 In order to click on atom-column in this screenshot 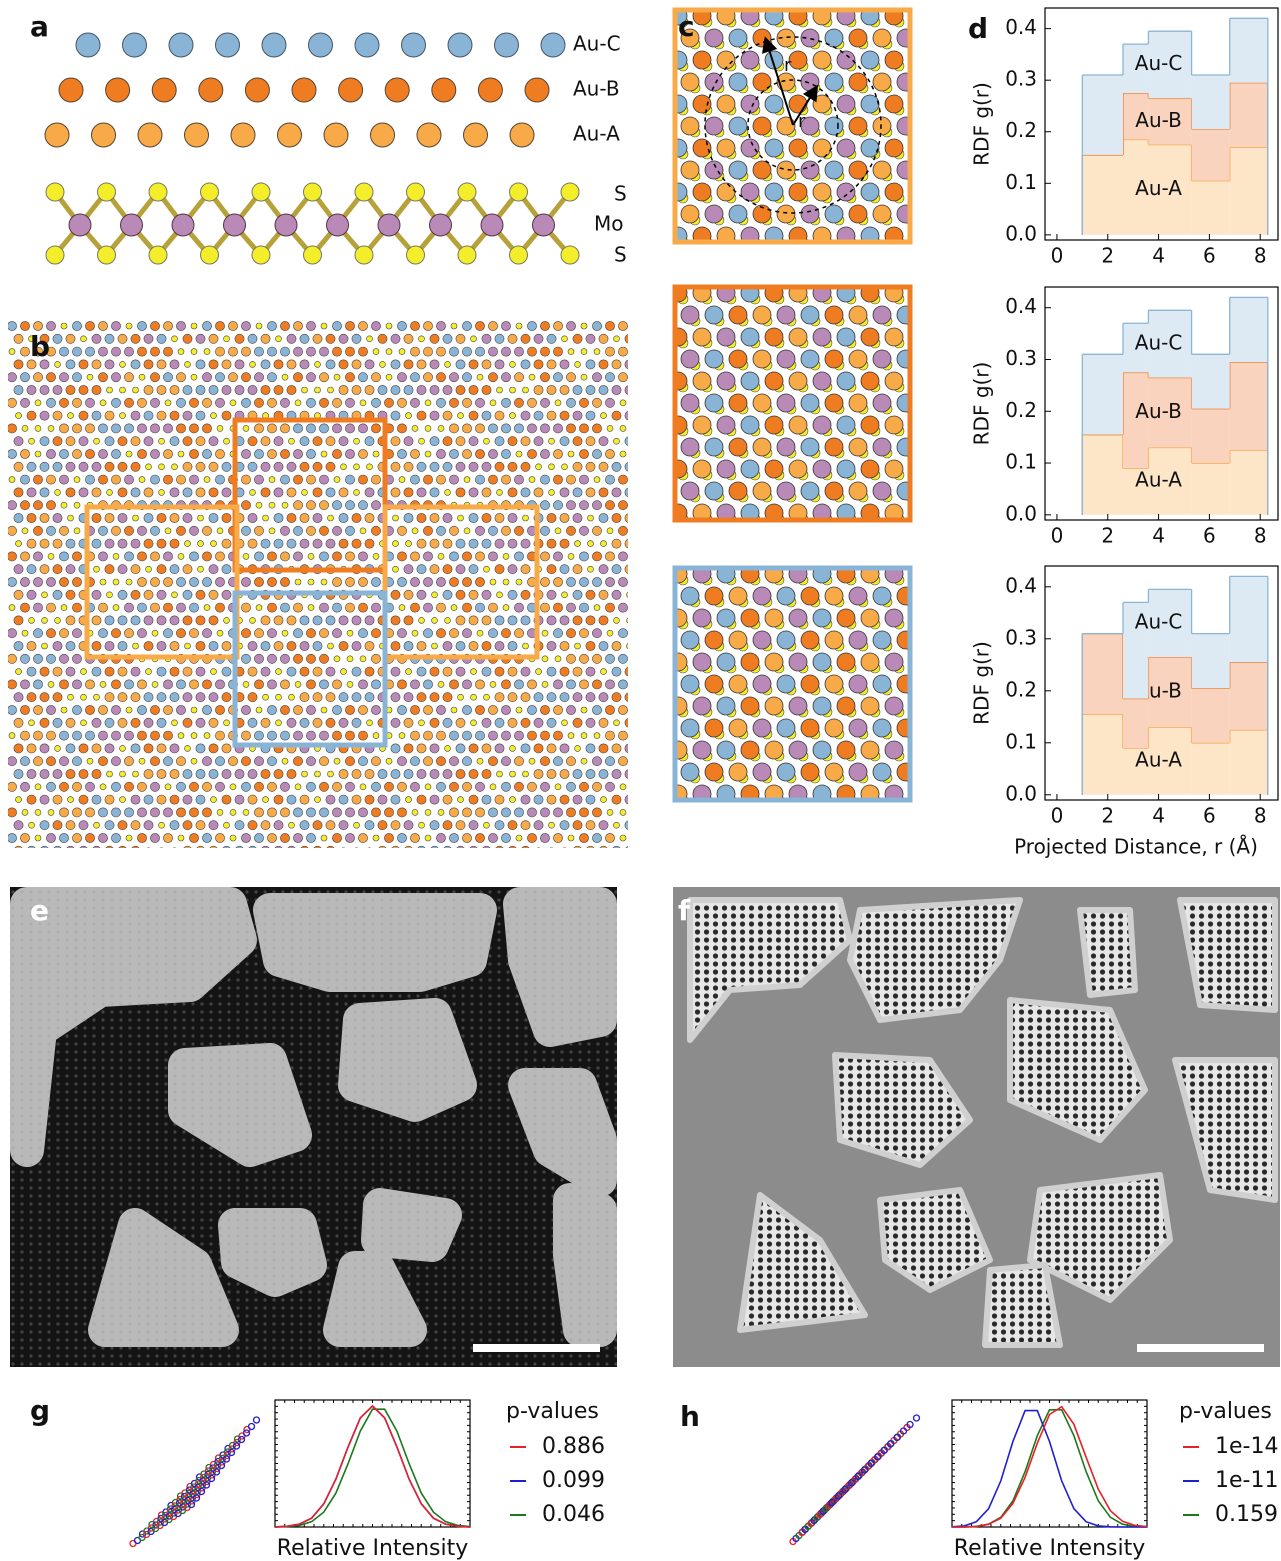, I will do `click(246, 1433)`.